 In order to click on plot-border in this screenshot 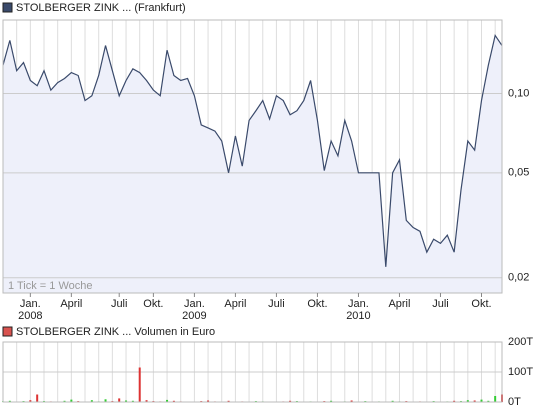, I will do `click(252, 372)`.